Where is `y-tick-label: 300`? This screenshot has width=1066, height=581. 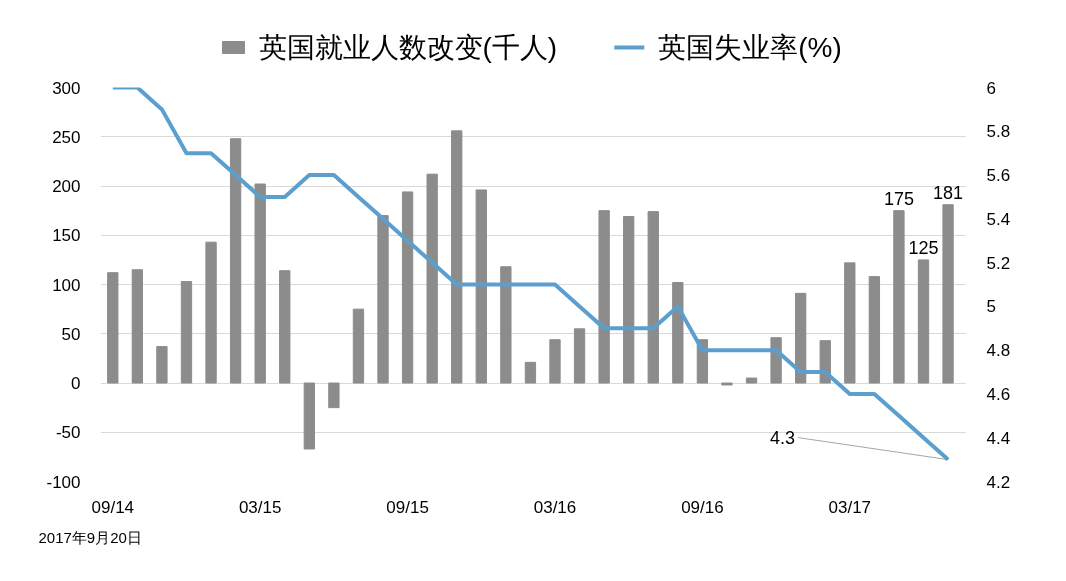 y-tick-label: 300 is located at coordinates (66, 88).